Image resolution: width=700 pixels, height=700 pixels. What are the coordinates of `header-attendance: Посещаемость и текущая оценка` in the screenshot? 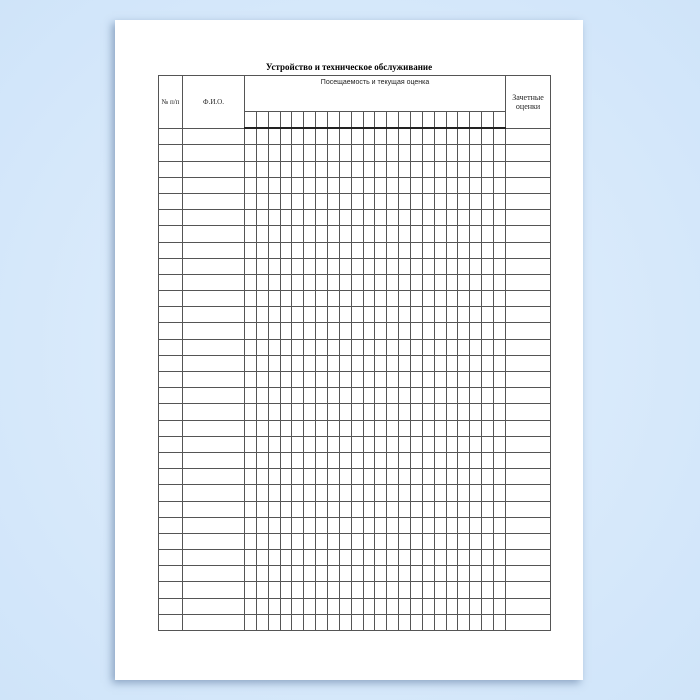 It's located at (375, 93).